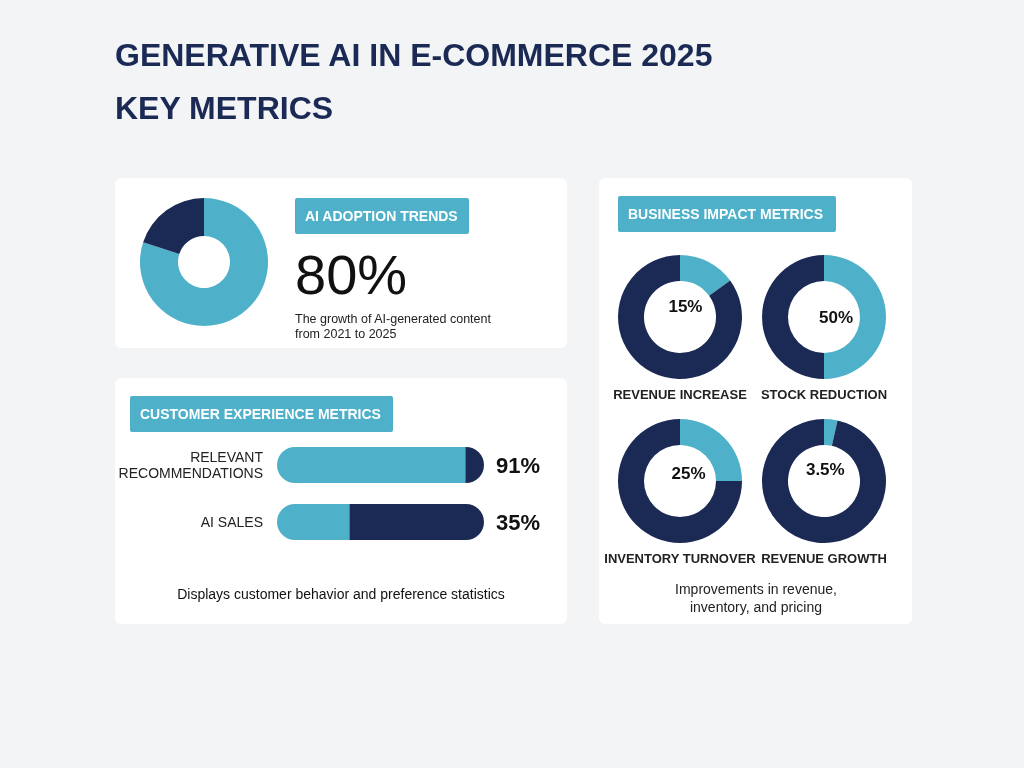 Image resolution: width=1024 pixels, height=768 pixels. I want to click on data-label: 50%, so click(836, 317).